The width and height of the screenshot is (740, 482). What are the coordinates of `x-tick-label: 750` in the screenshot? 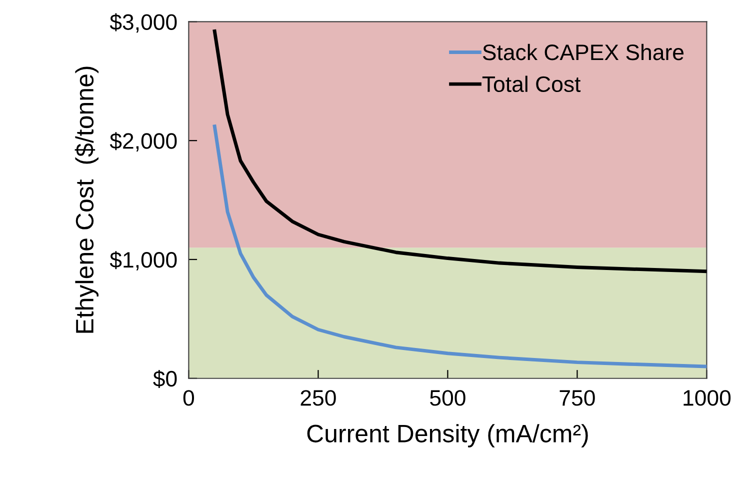 It's located at (577, 398).